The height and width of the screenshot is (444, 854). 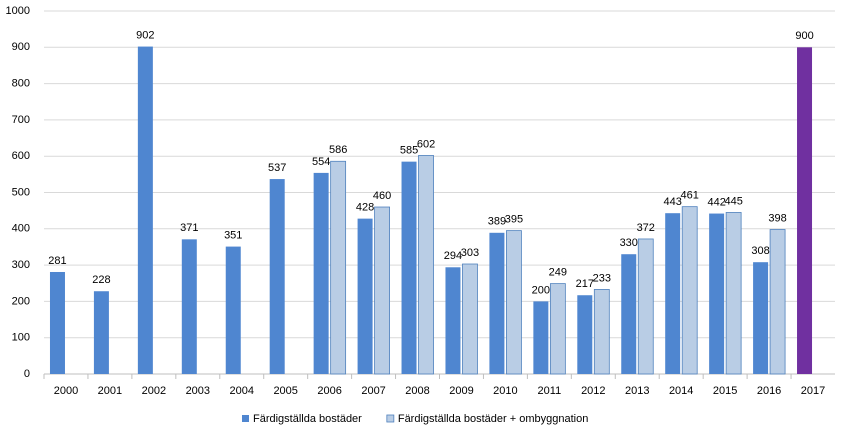 I want to click on legend-label: Färdigställda bostäder, so click(x=307, y=419).